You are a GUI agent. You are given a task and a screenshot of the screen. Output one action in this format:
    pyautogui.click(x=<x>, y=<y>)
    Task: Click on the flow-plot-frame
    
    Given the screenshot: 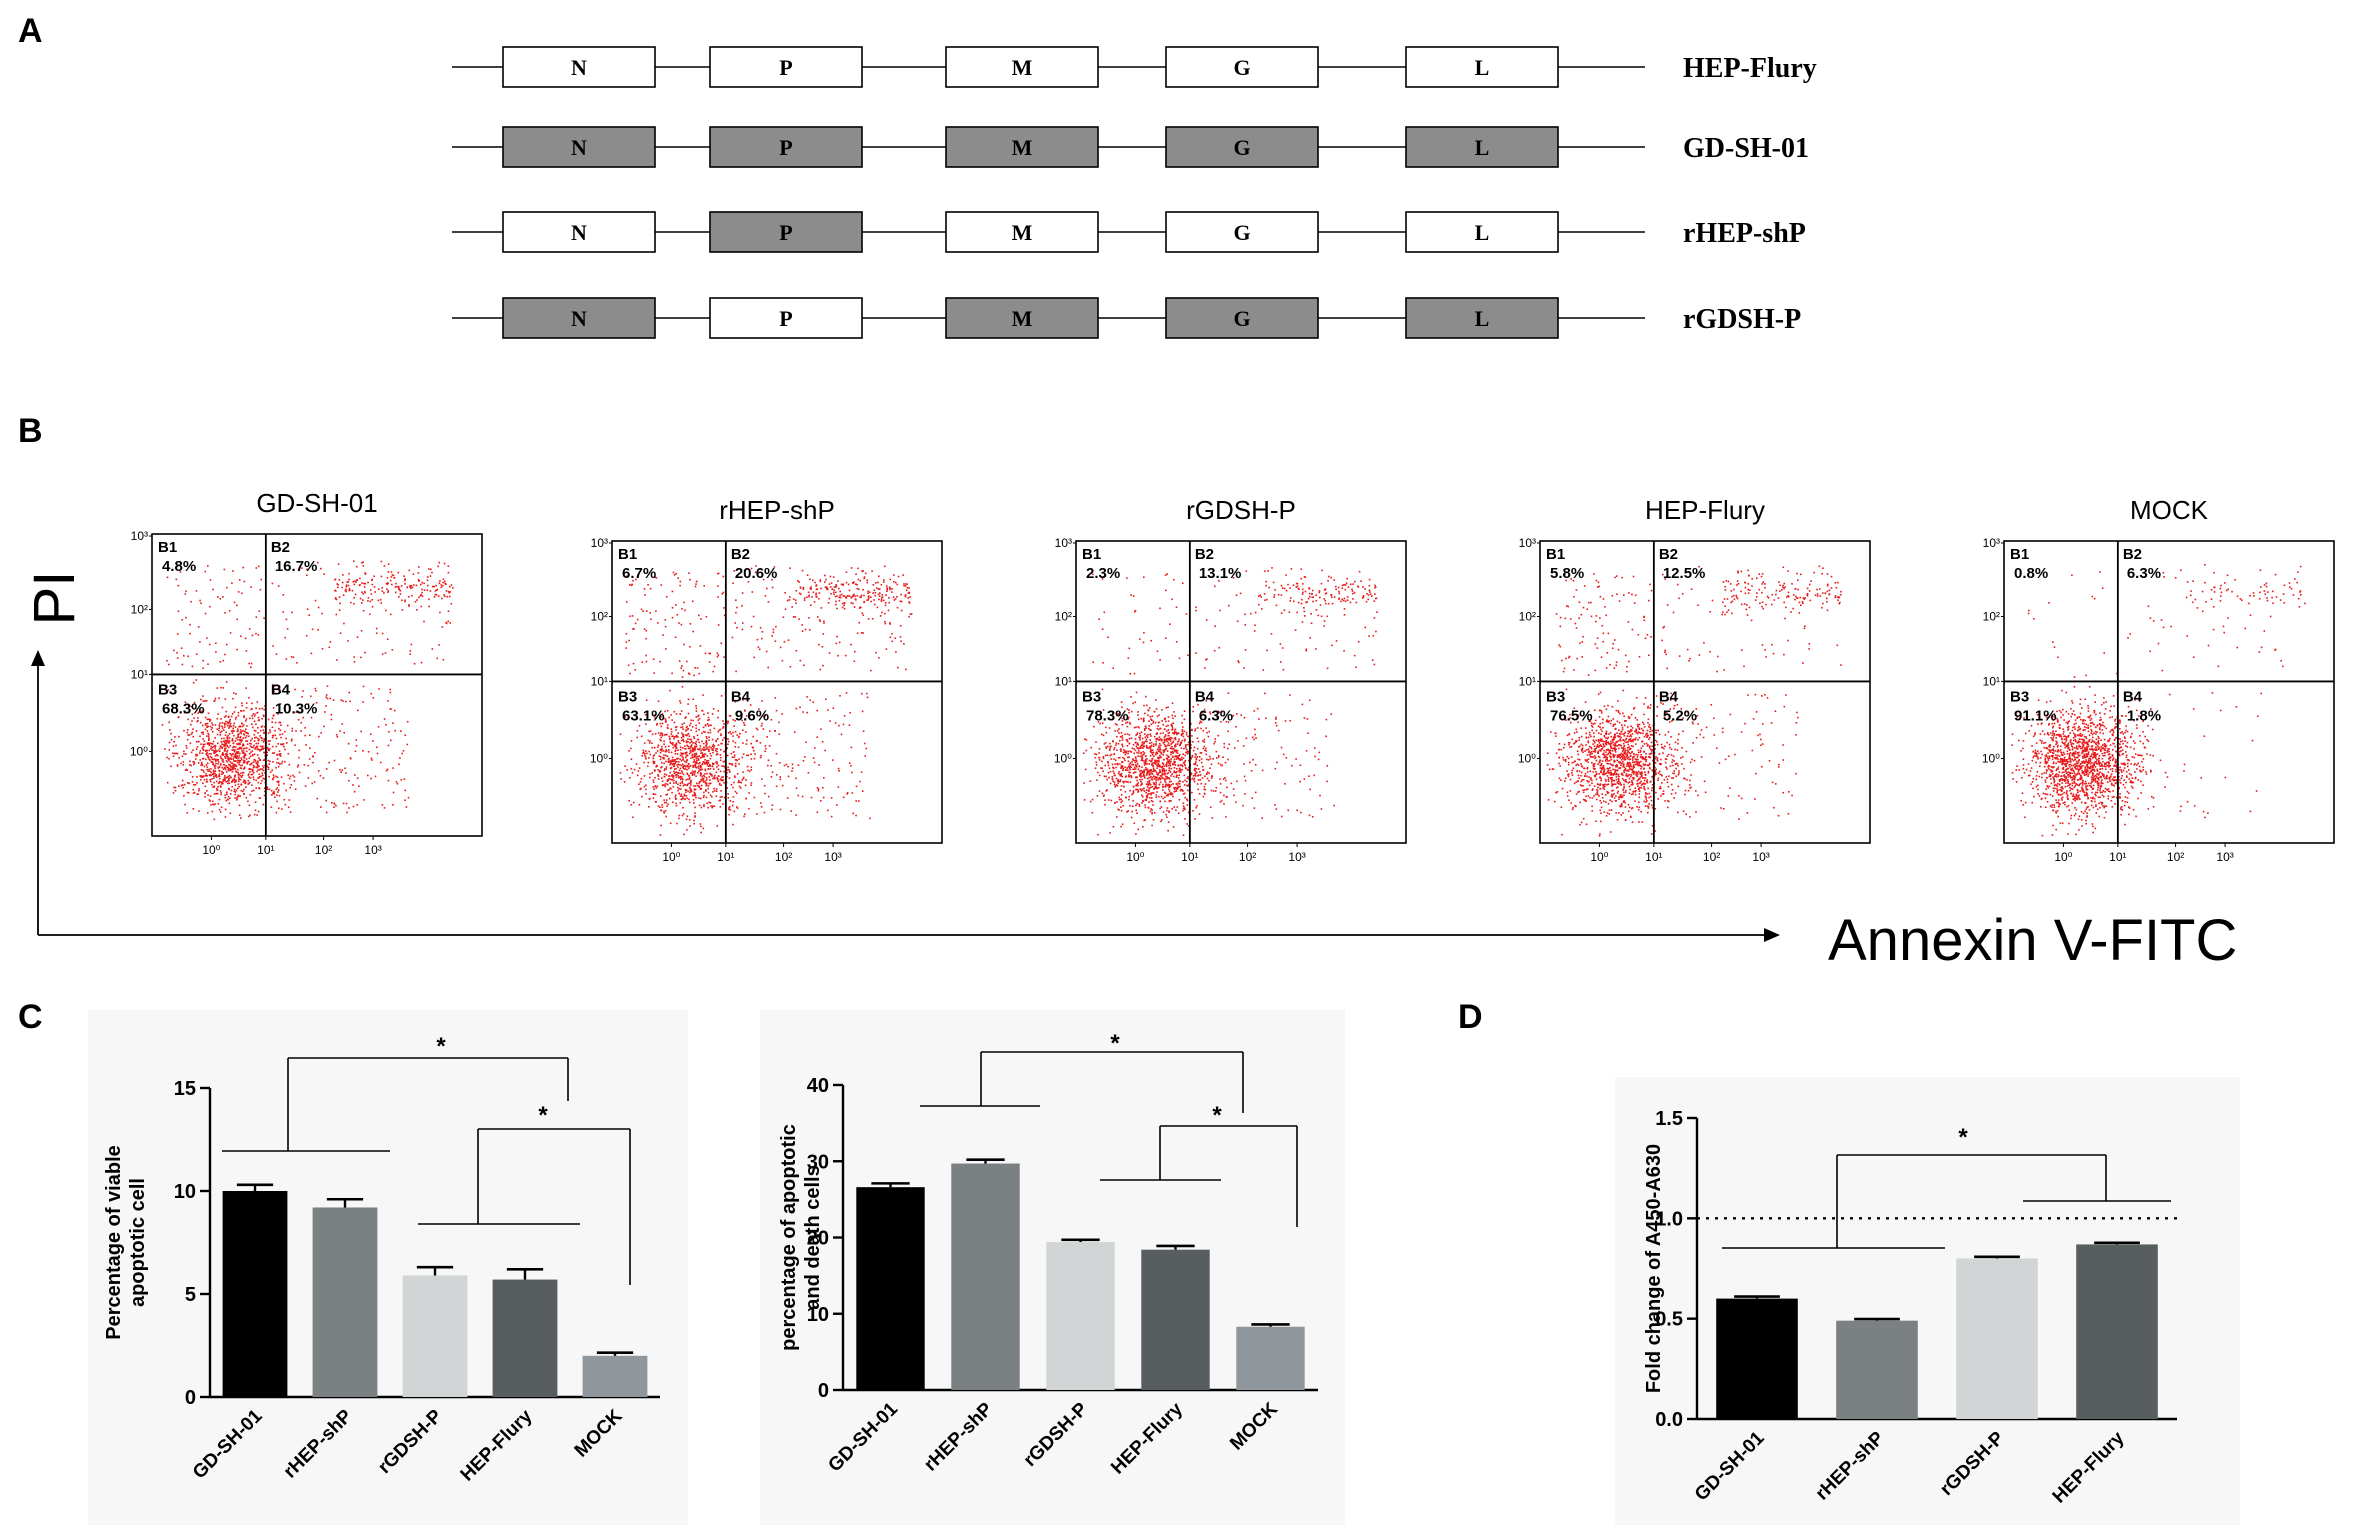 What is the action you would take?
    pyautogui.click(x=777, y=692)
    